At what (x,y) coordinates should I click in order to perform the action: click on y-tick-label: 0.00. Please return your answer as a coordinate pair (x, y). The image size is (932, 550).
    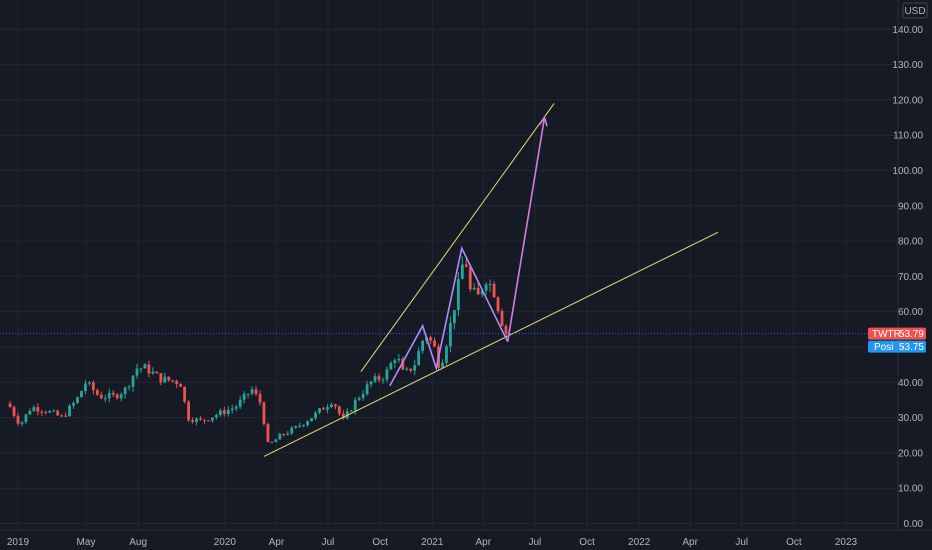
    Looking at the image, I should click on (914, 524).